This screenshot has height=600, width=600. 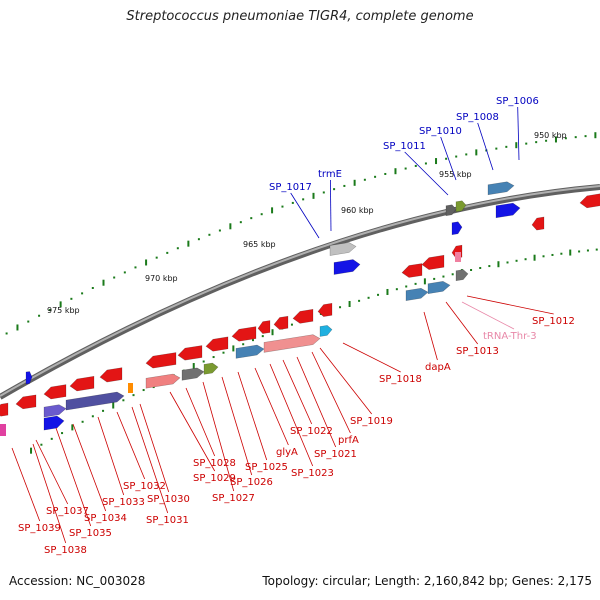 I want to click on trna-feature, so click(x=458, y=257).